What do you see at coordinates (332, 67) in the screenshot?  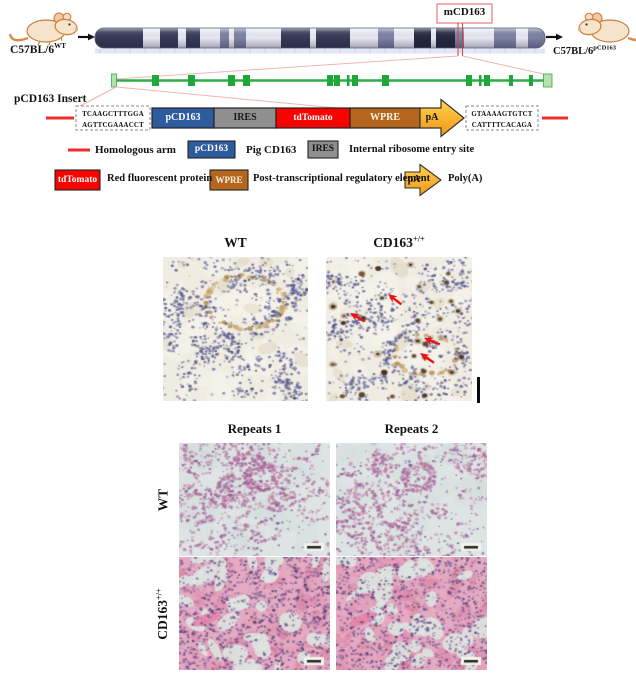 I see `zoom-fan-top` at bounding box center [332, 67].